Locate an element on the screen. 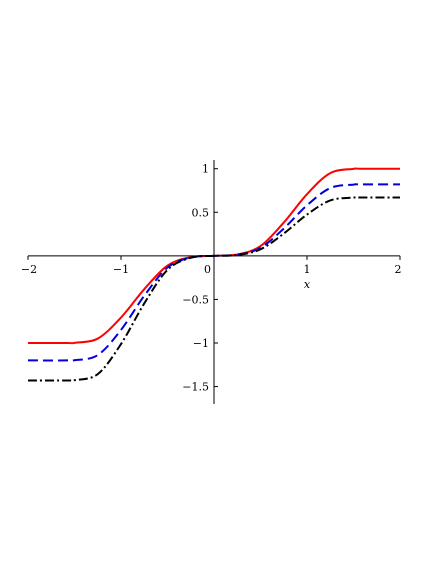  x-tick-label: 2 is located at coordinates (398, 269).